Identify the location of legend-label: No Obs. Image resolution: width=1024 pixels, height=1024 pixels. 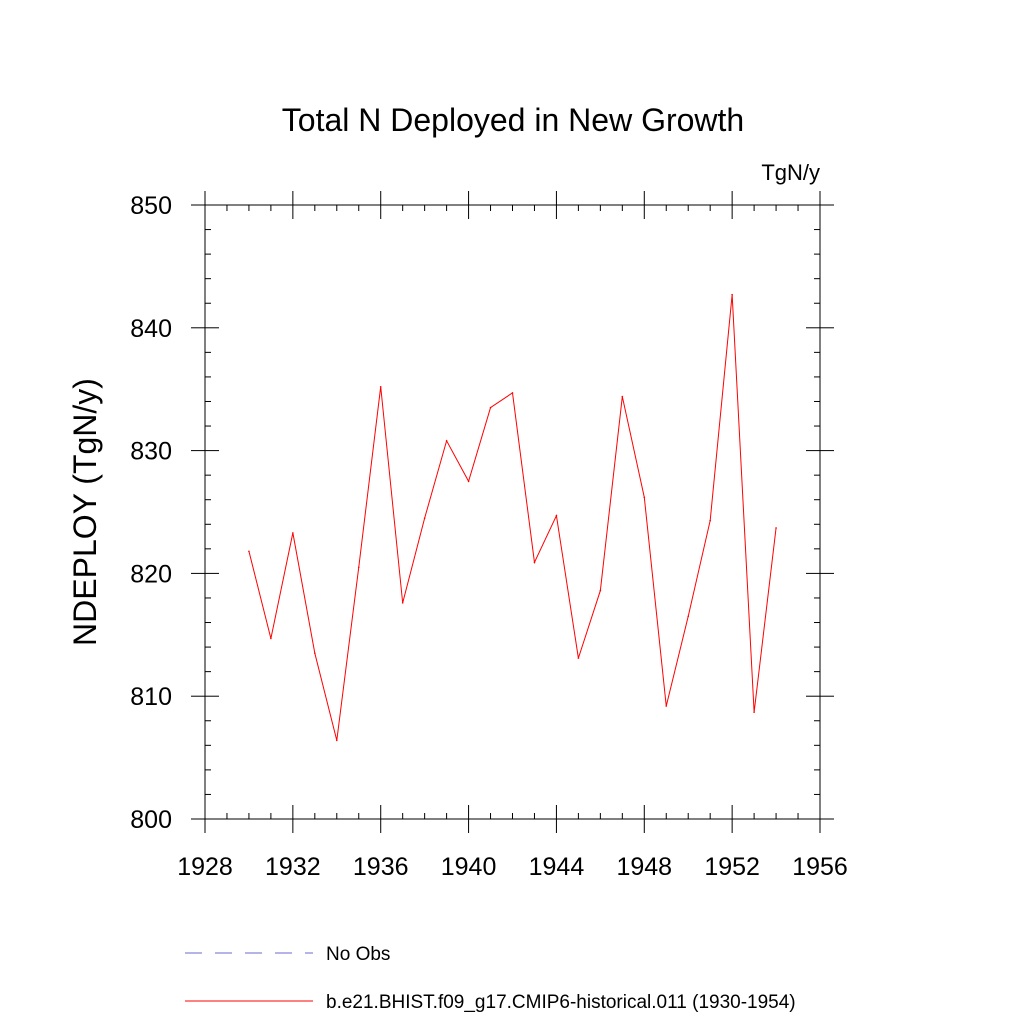
(358, 954).